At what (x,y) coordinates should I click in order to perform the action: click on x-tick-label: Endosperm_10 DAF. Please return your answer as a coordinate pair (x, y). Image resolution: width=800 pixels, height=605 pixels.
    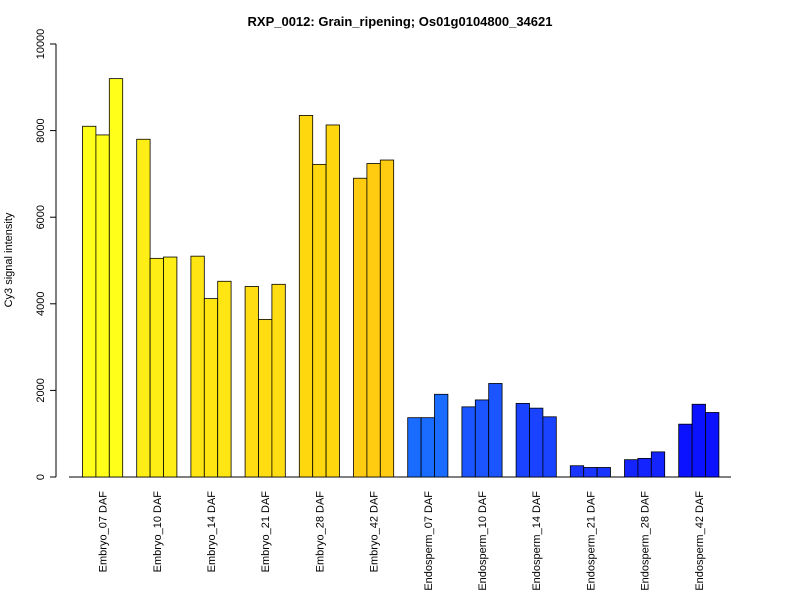
    Looking at the image, I should click on (483, 541).